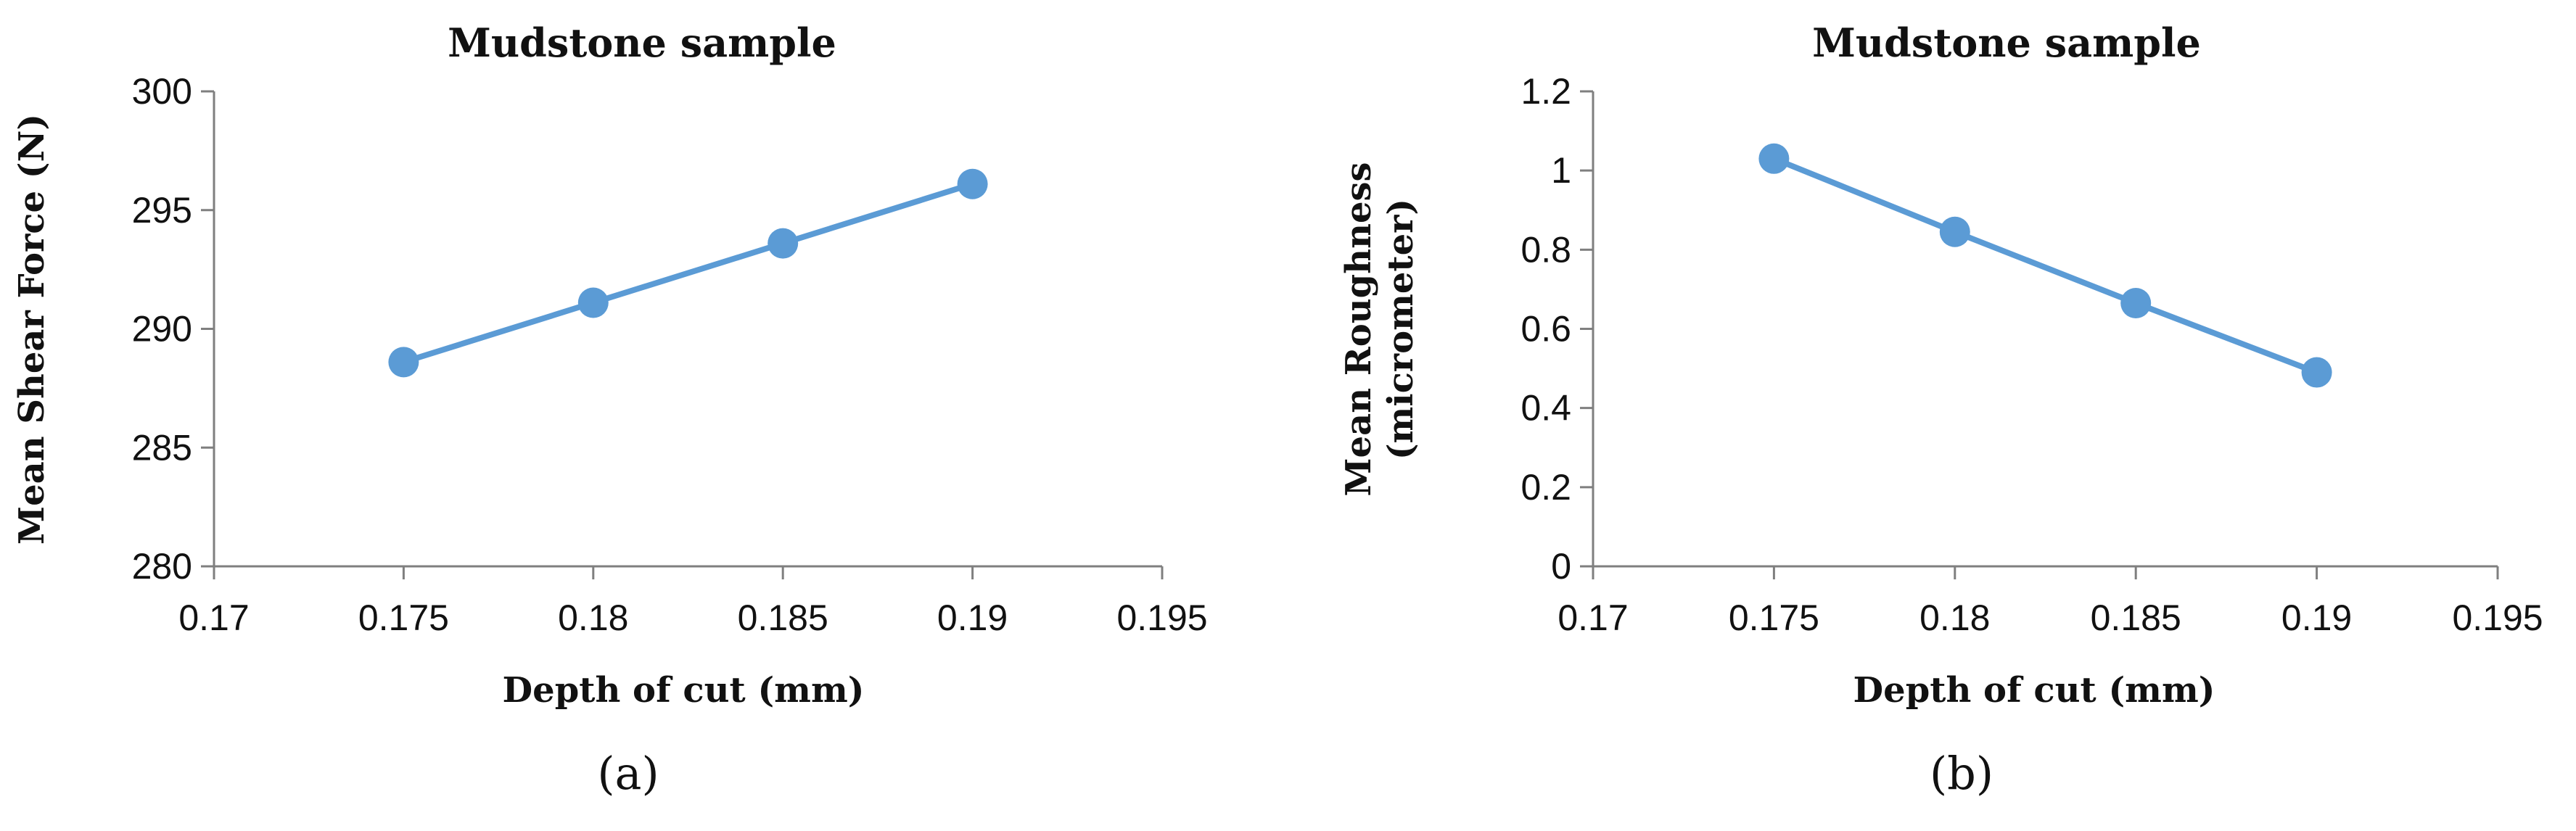 This screenshot has height=831, width=2576. What do you see at coordinates (1546, 408) in the screenshot?
I see `y-tick-label: 0.4` at bounding box center [1546, 408].